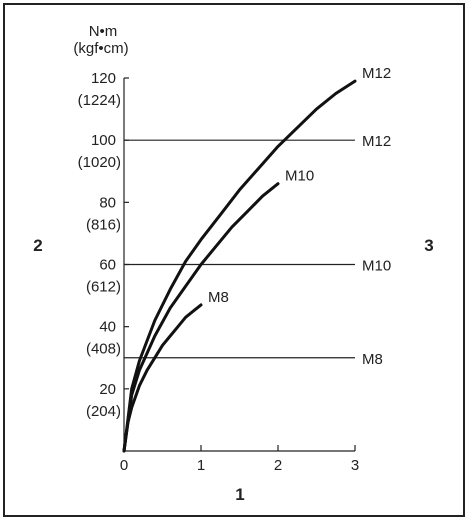 The image size is (471, 524). Describe the element at coordinates (376, 266) in the screenshot. I see `reference-label-m10: M10` at that location.